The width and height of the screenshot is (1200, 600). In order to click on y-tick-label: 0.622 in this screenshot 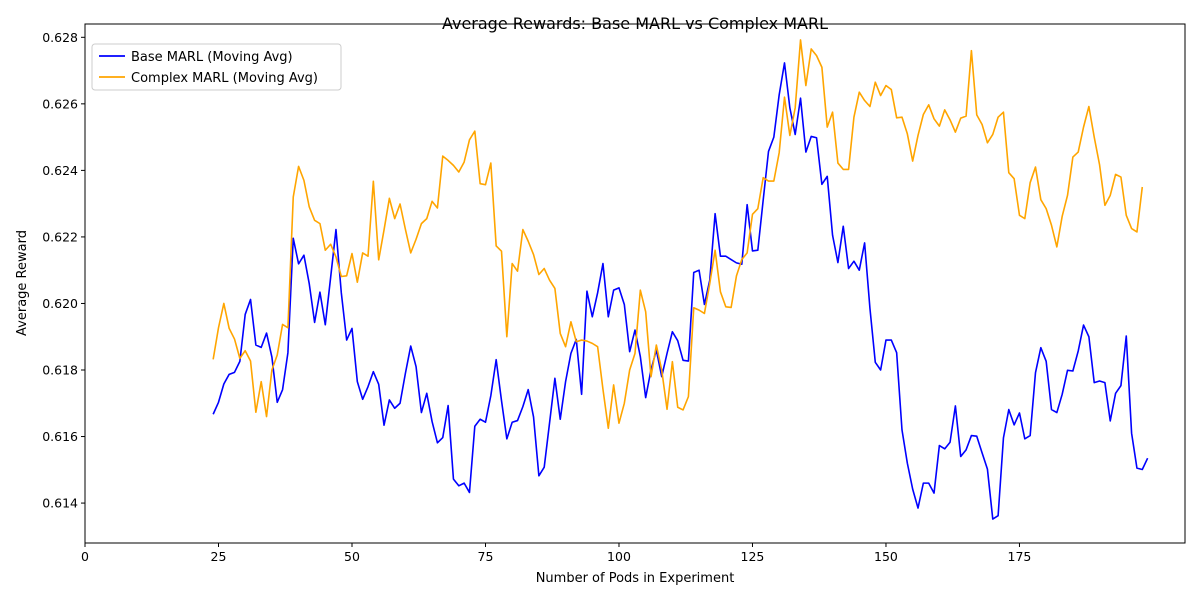, I will do `click(60, 236)`.